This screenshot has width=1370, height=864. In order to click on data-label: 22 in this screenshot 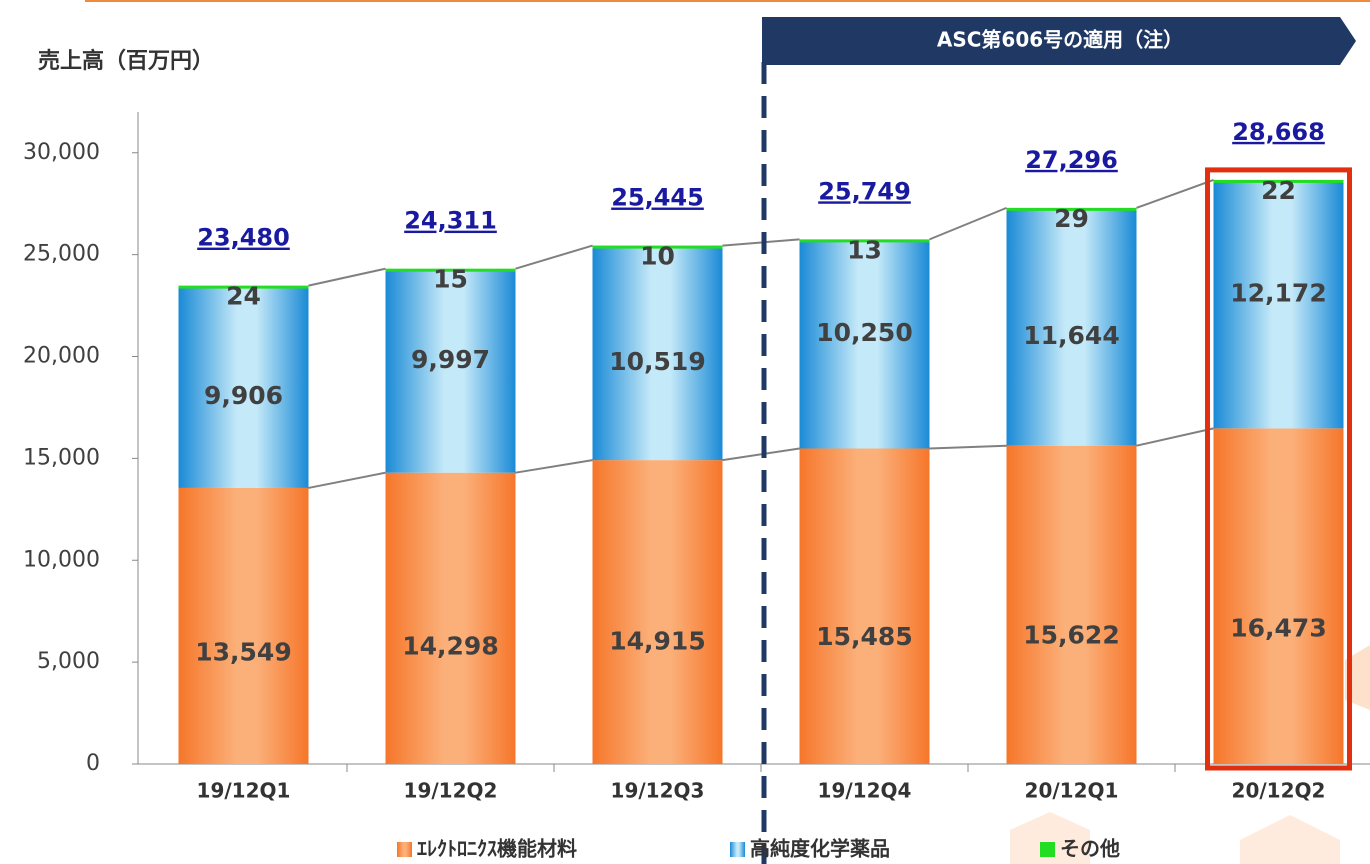, I will do `click(1278, 190)`.